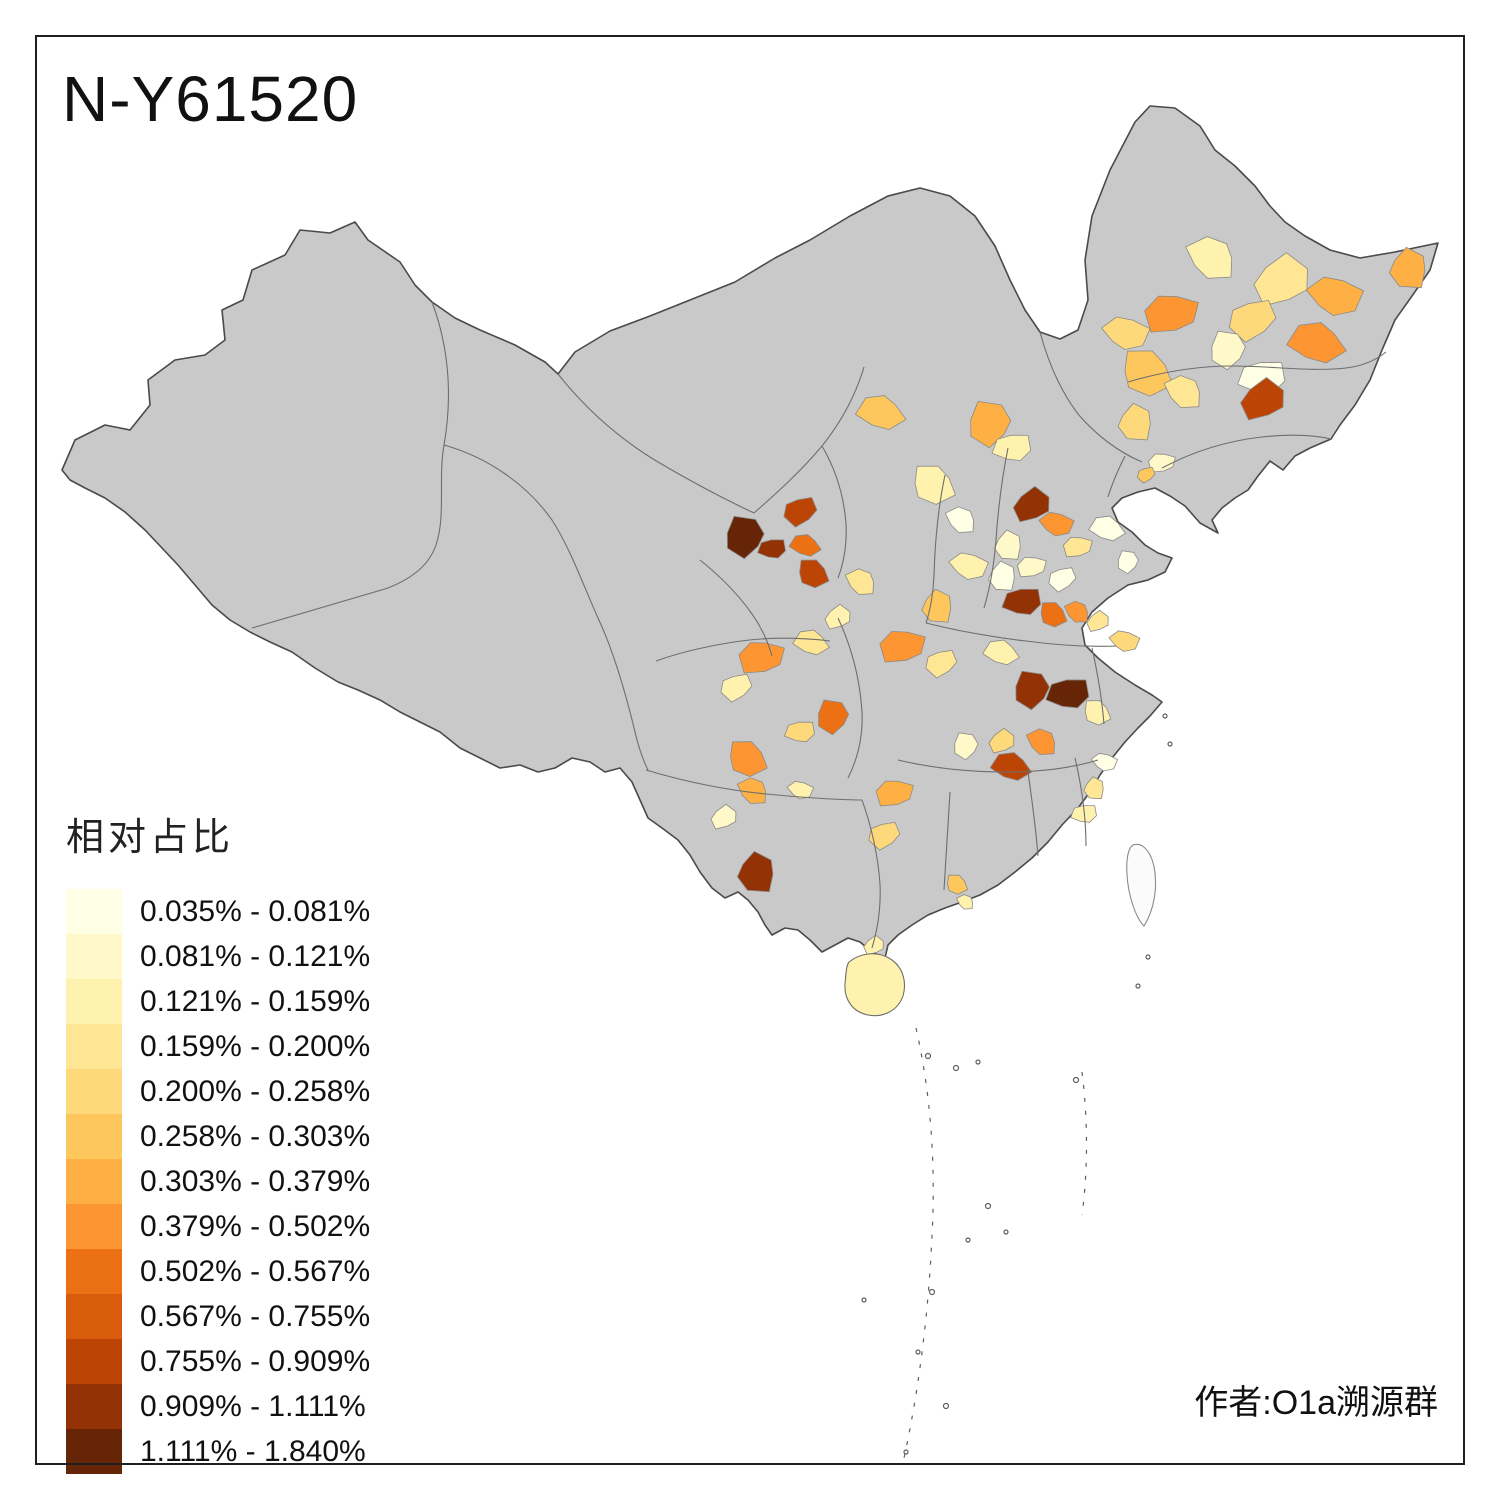 This screenshot has height=1500, width=1500. Describe the element at coordinates (1316, 1403) in the screenshot. I see `attribution: 作者:O1a溯源群` at that location.